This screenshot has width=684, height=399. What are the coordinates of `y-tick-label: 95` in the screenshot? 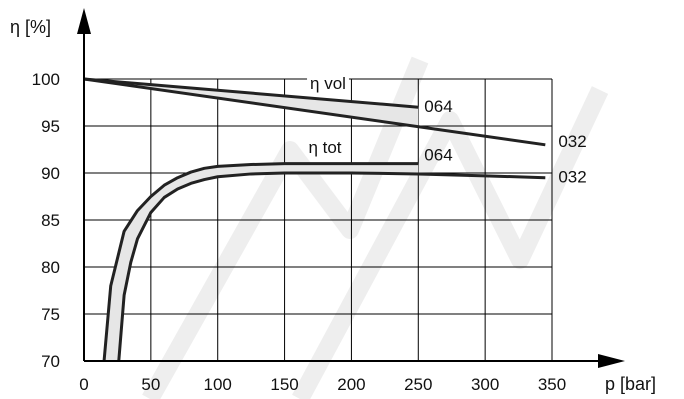 It's located at (50, 126).